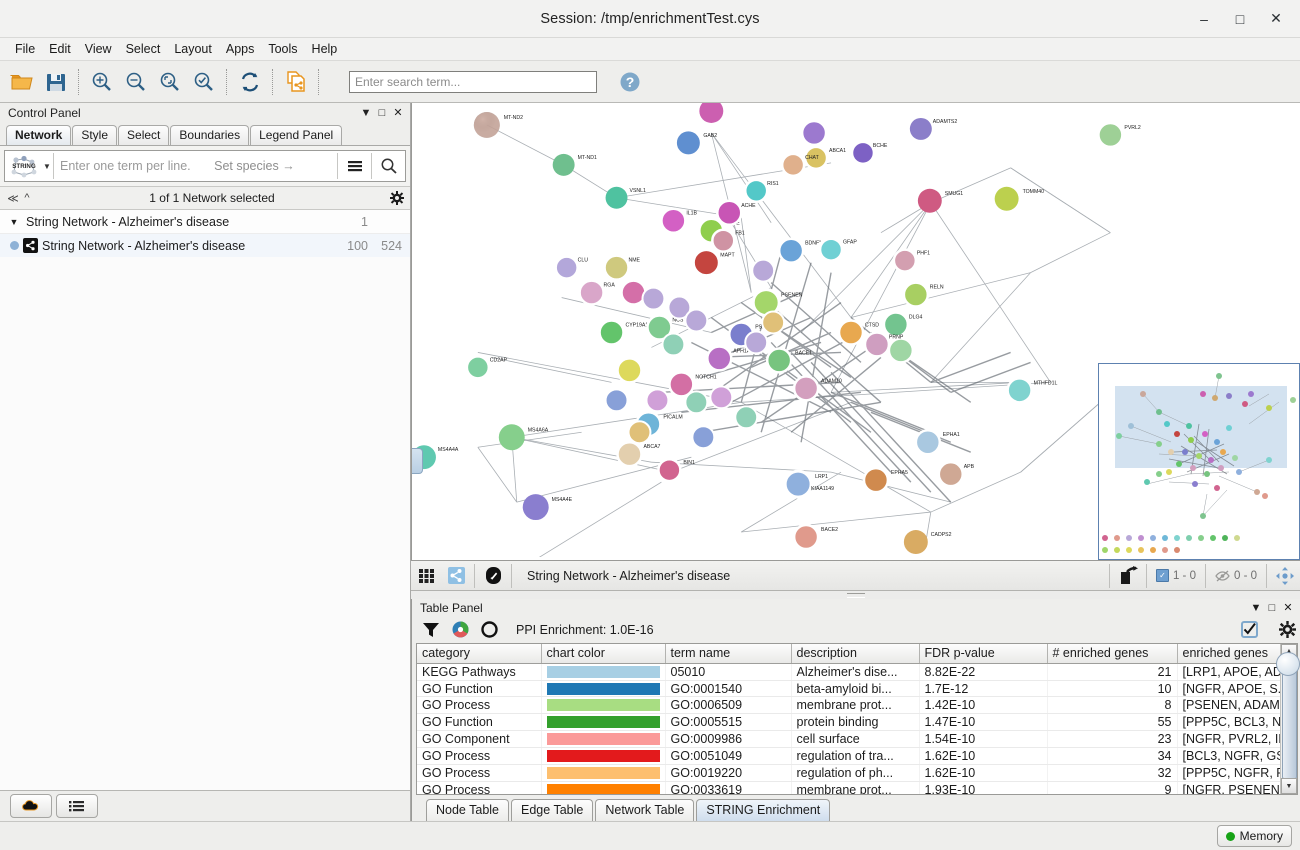 The image size is (1300, 850). I want to click on scrollbar-knob, so click(1288, 663).